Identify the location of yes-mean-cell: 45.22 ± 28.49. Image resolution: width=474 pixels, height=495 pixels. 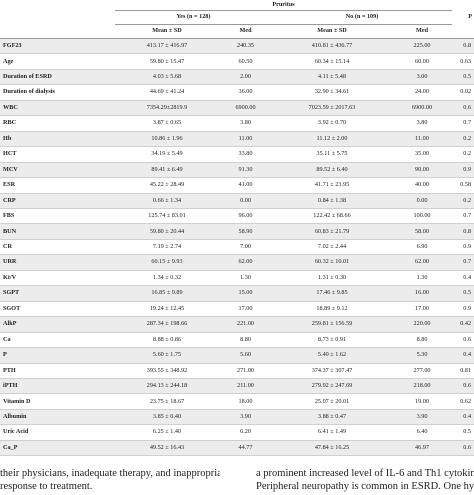
(167, 185).